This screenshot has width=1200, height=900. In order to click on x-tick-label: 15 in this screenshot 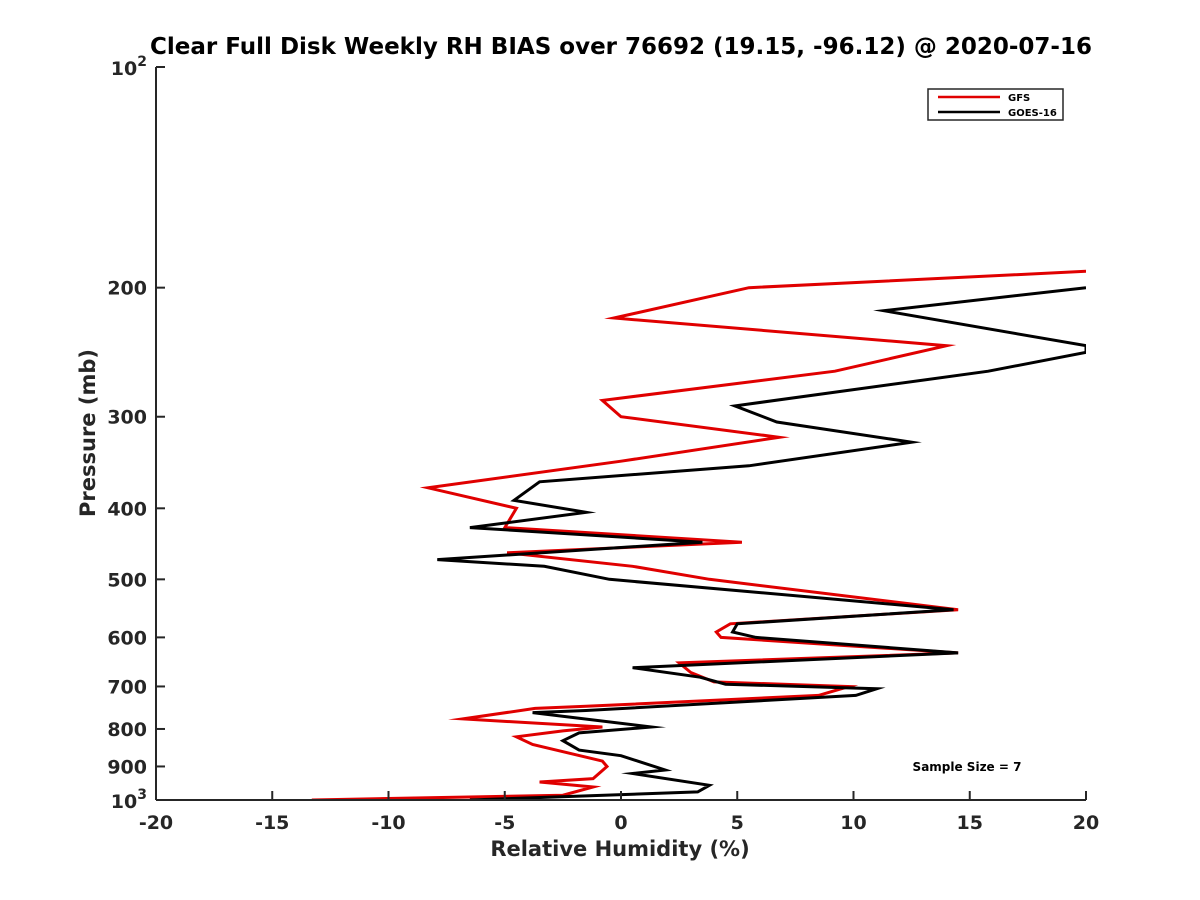, I will do `click(970, 823)`.